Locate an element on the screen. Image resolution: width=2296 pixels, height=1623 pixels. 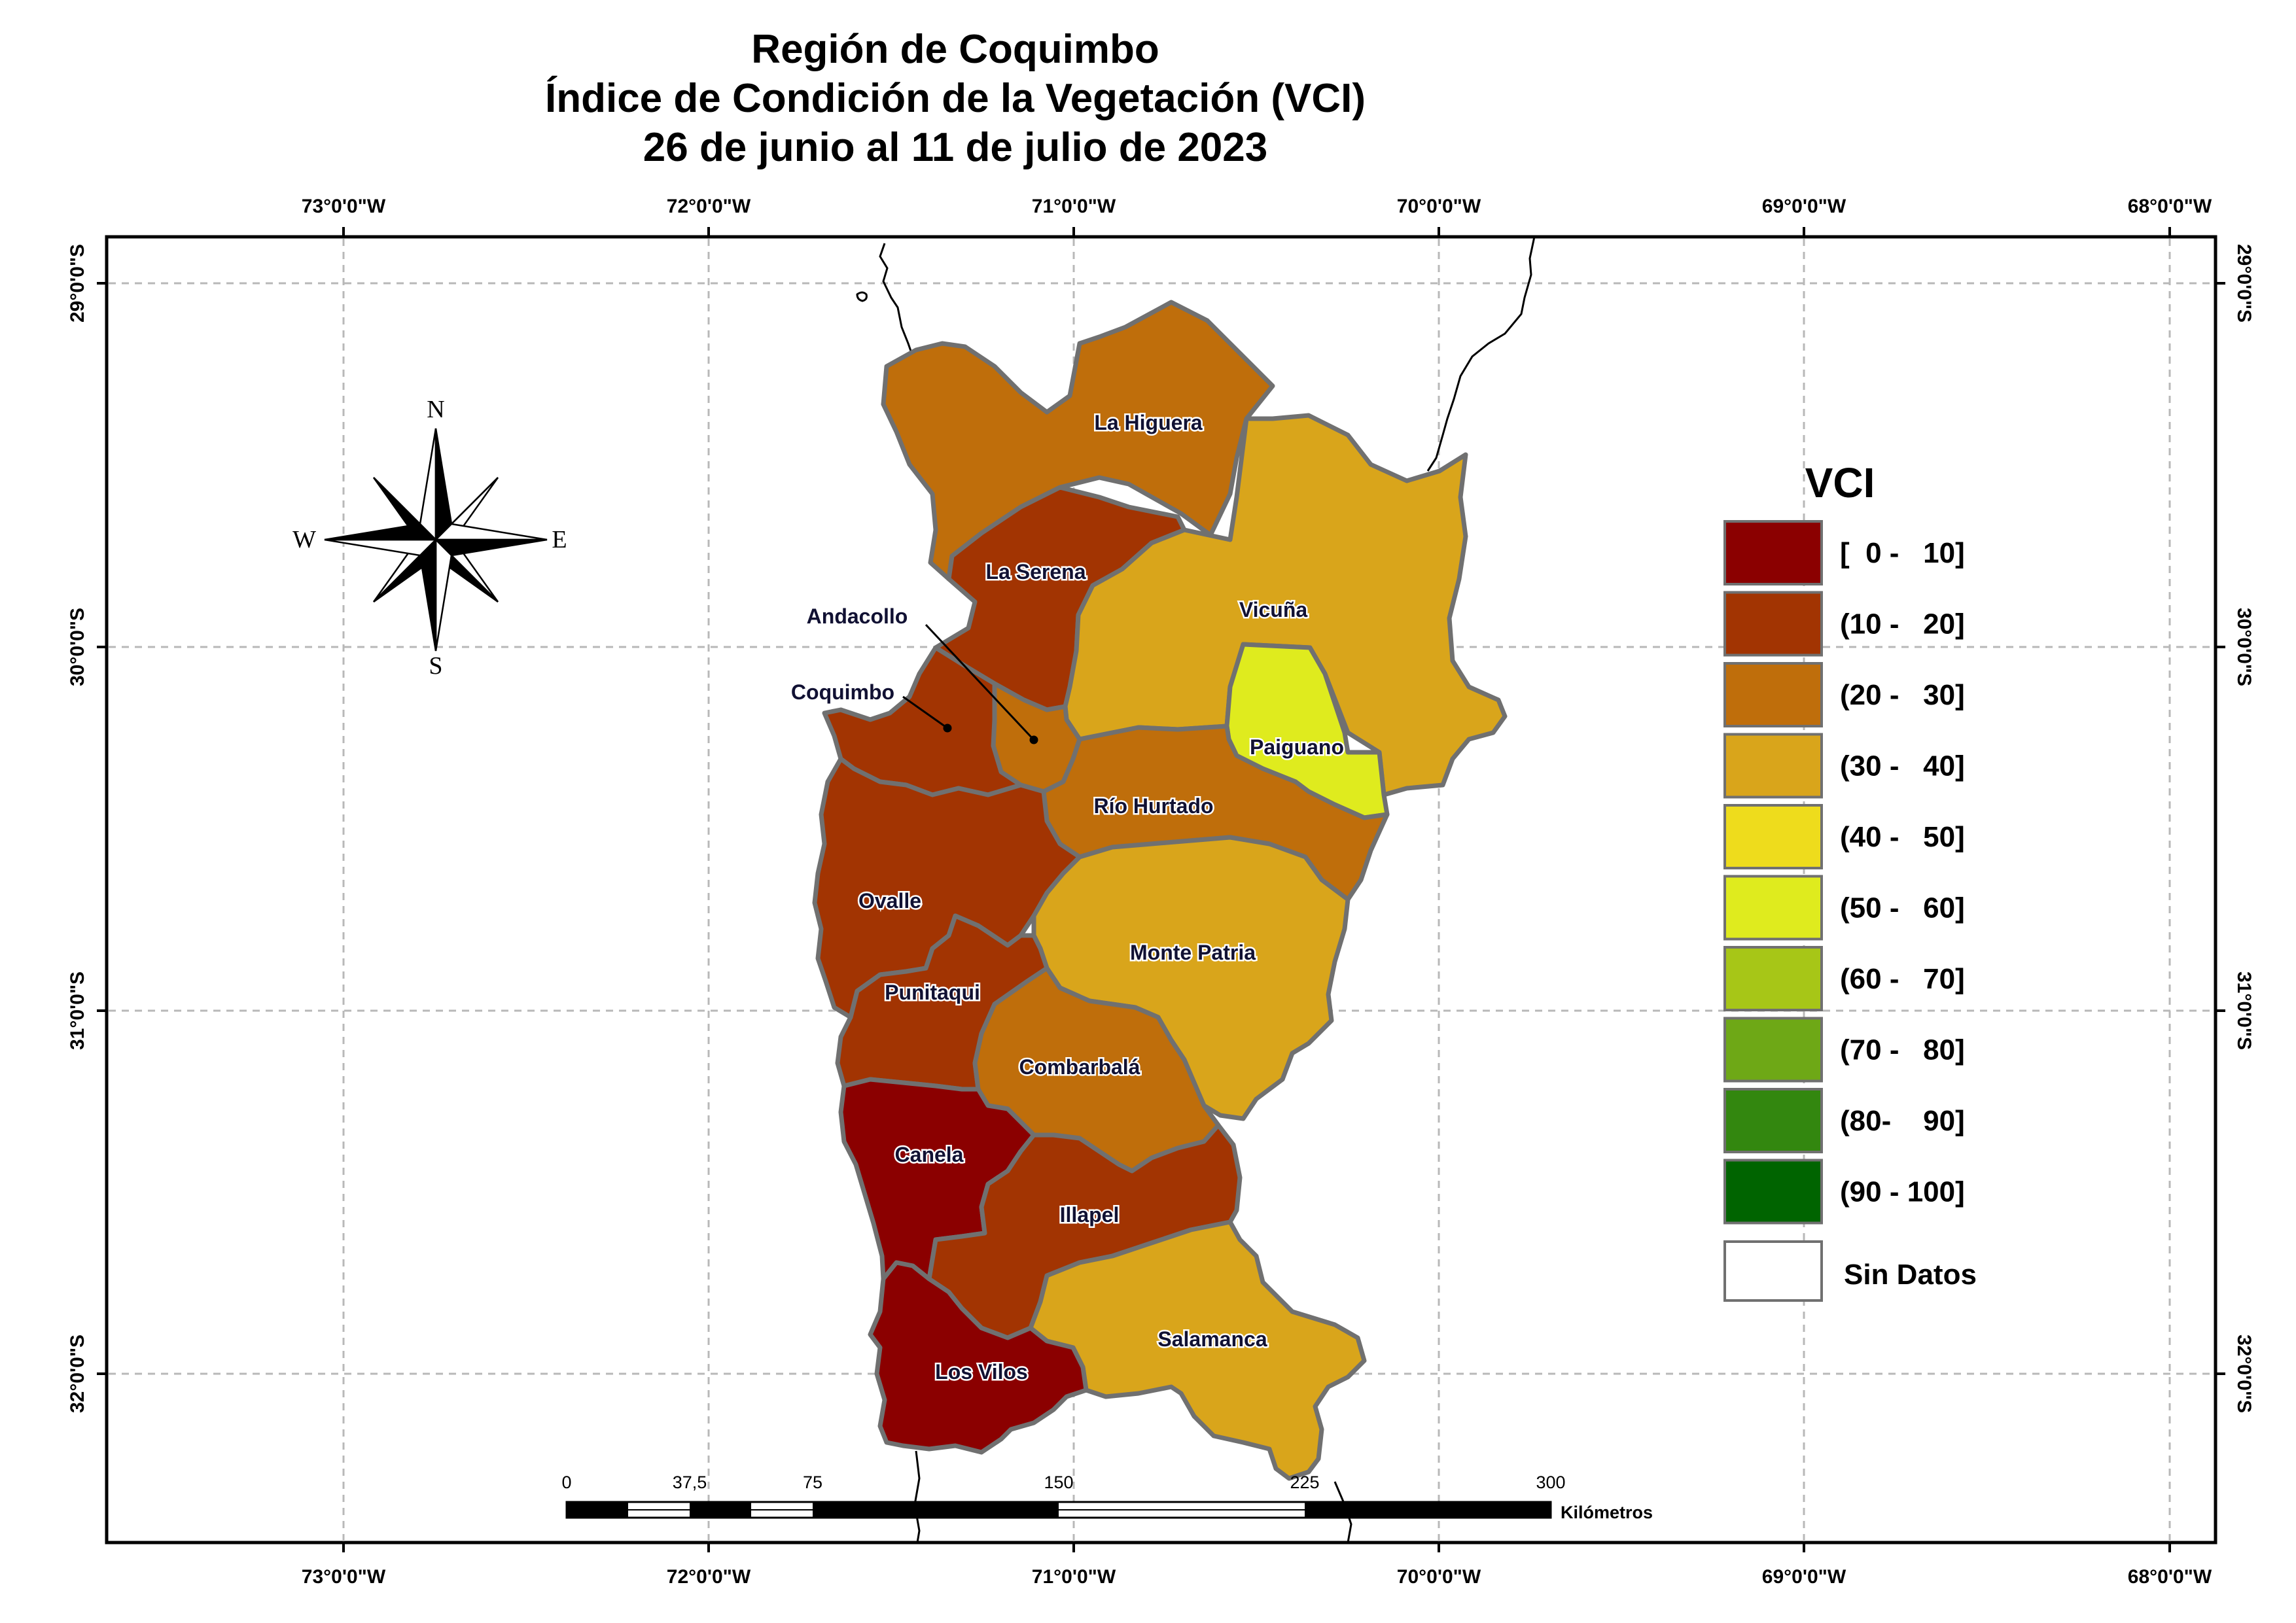
label-la-serena: La Serena is located at coordinates (1036, 572).